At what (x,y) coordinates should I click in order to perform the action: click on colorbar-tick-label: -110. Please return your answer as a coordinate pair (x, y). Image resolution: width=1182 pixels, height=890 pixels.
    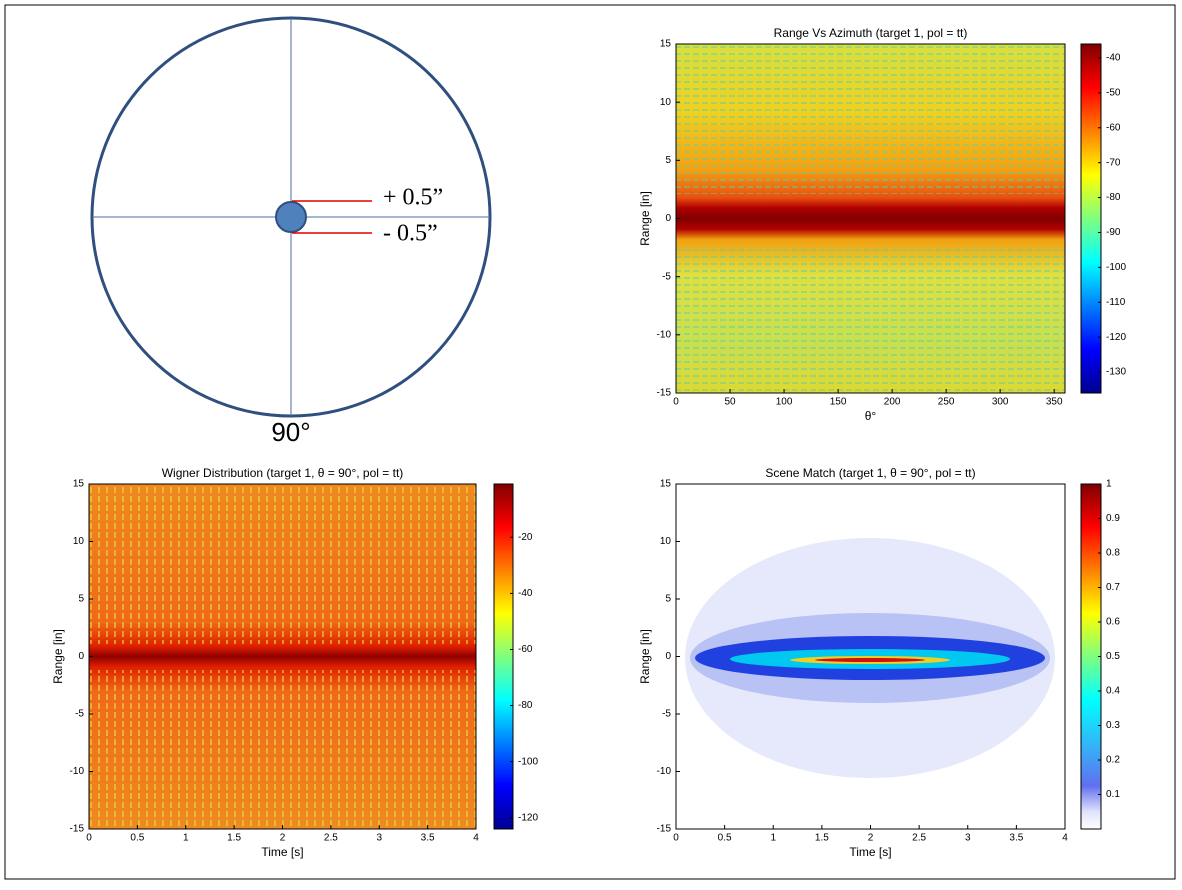
    Looking at the image, I should click on (1116, 302).